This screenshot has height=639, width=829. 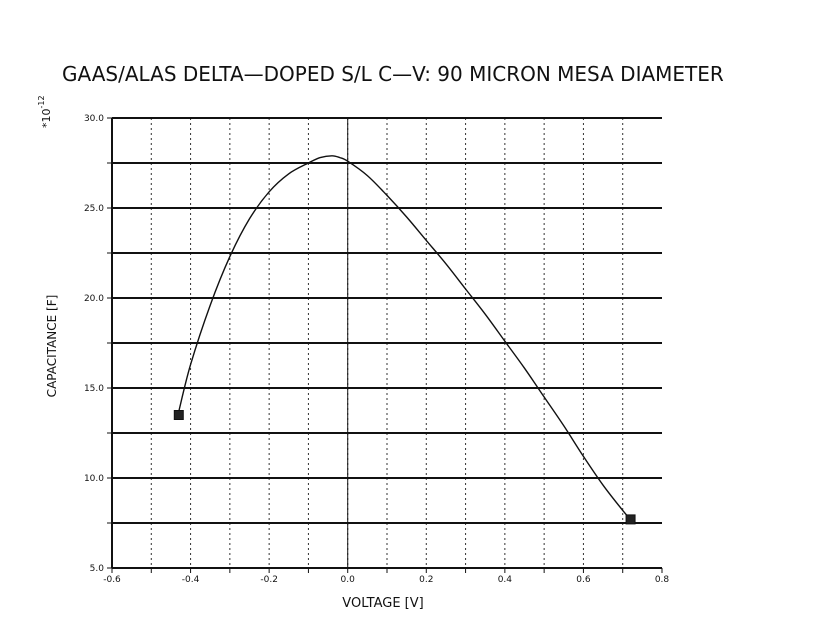 I want to click on x-tick-label: 0.4, so click(x=505, y=580).